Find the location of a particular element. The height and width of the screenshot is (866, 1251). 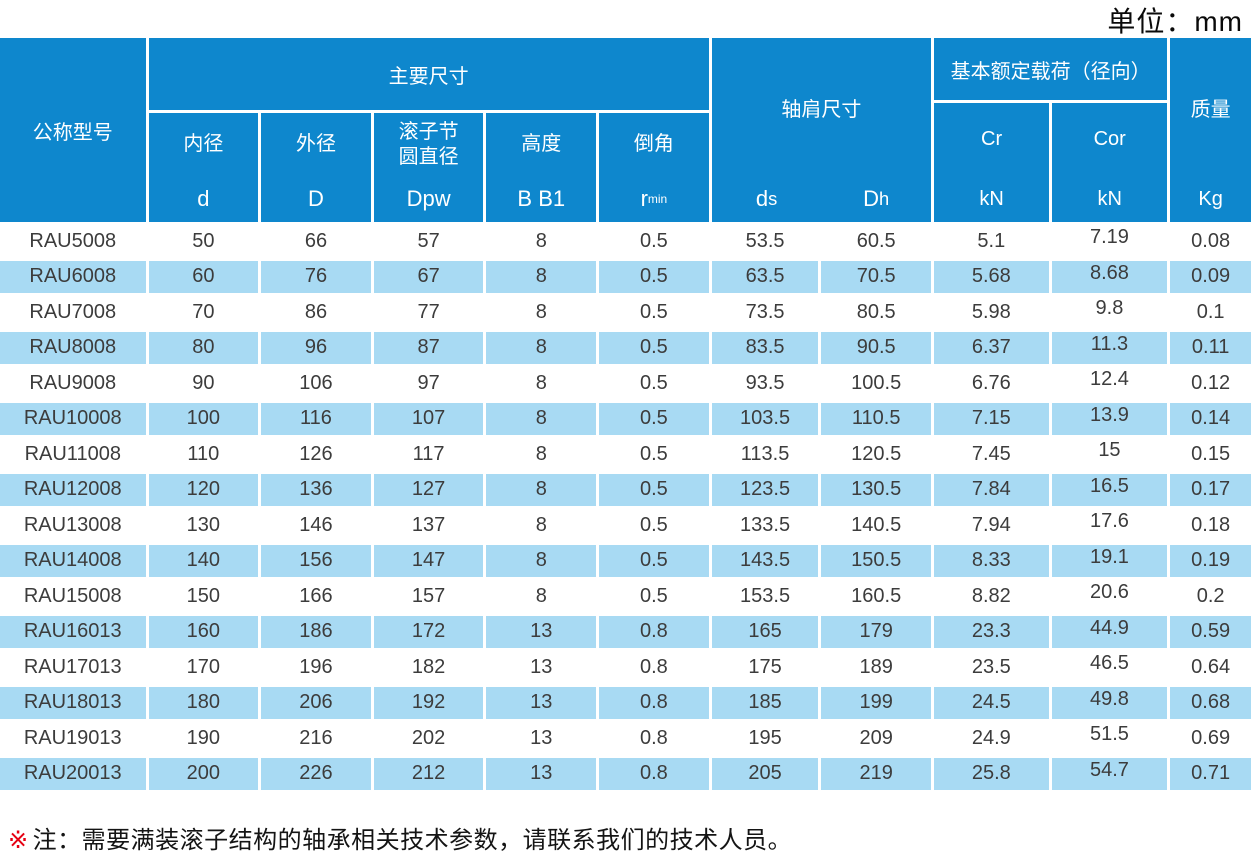

value-cell: 133.5 is located at coordinates (765, 525).